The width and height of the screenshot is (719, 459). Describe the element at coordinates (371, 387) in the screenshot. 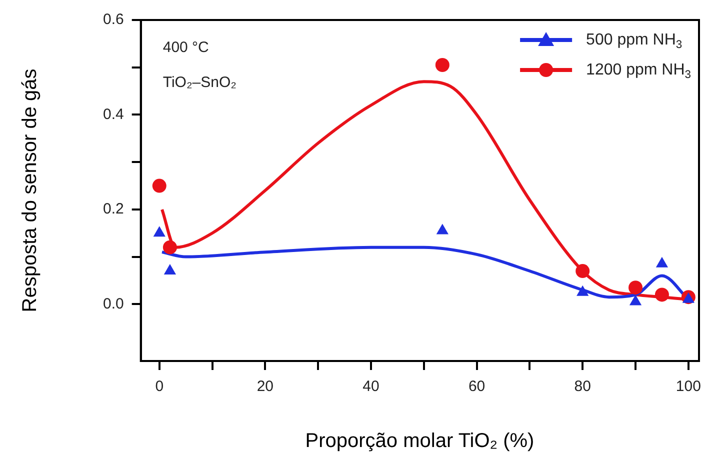

I see `x-tick-label: 40` at that location.